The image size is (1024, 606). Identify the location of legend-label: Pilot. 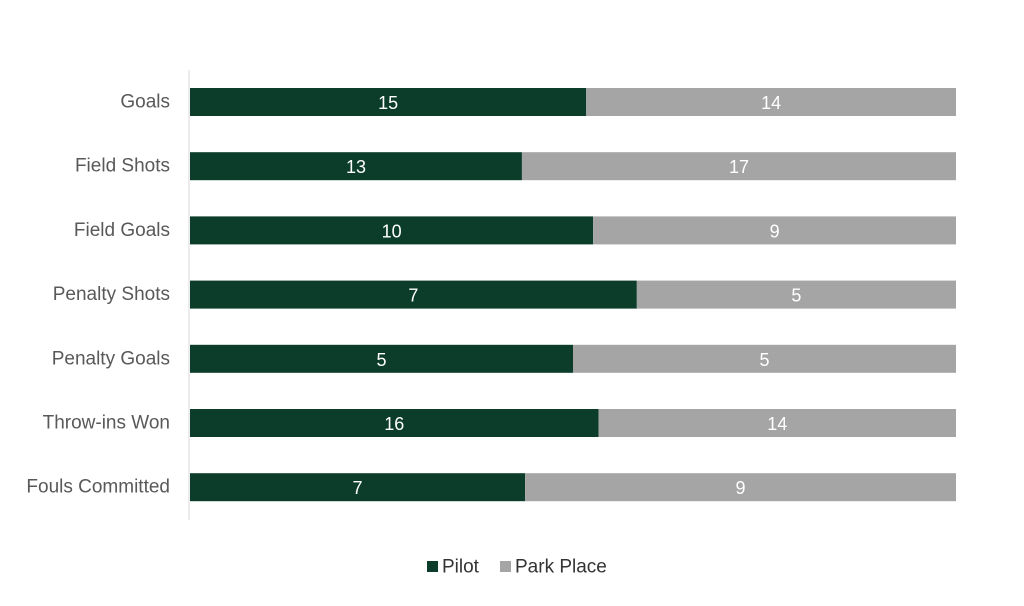
(461, 567).